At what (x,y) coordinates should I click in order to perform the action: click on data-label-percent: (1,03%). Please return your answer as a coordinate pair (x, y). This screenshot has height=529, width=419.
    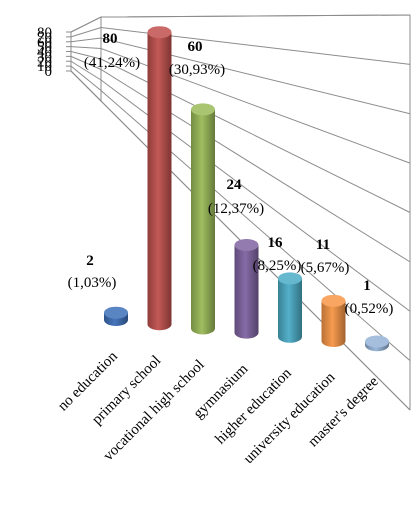
    Looking at the image, I should click on (92, 283).